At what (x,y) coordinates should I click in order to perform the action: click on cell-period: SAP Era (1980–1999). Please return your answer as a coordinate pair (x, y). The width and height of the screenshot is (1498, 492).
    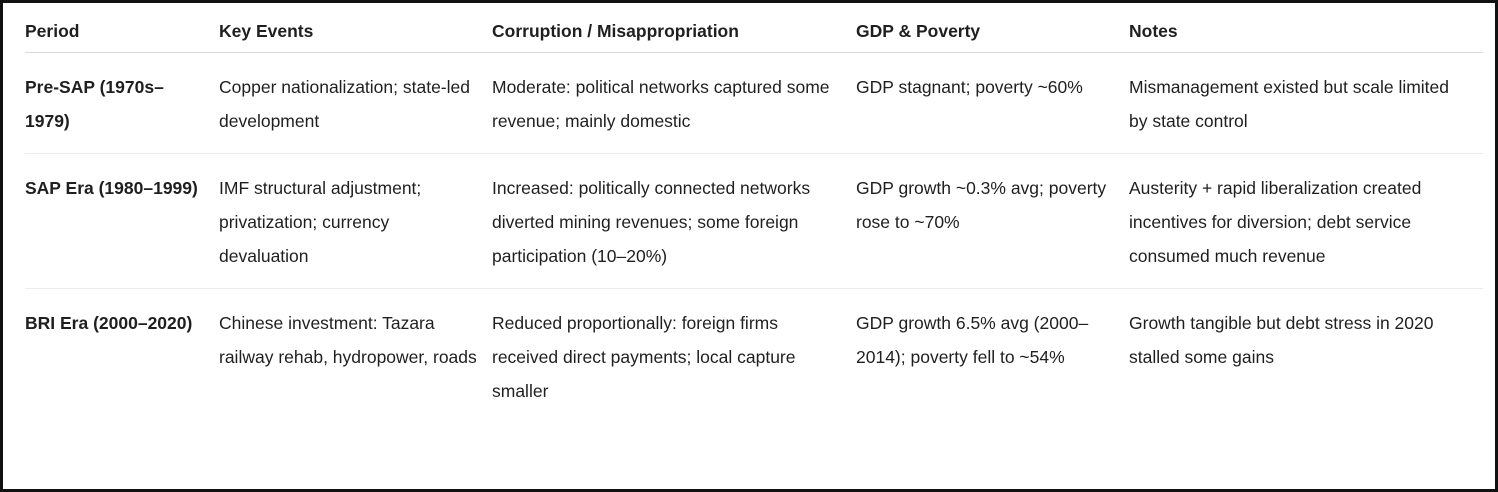
    Looking at the image, I should click on (111, 188).